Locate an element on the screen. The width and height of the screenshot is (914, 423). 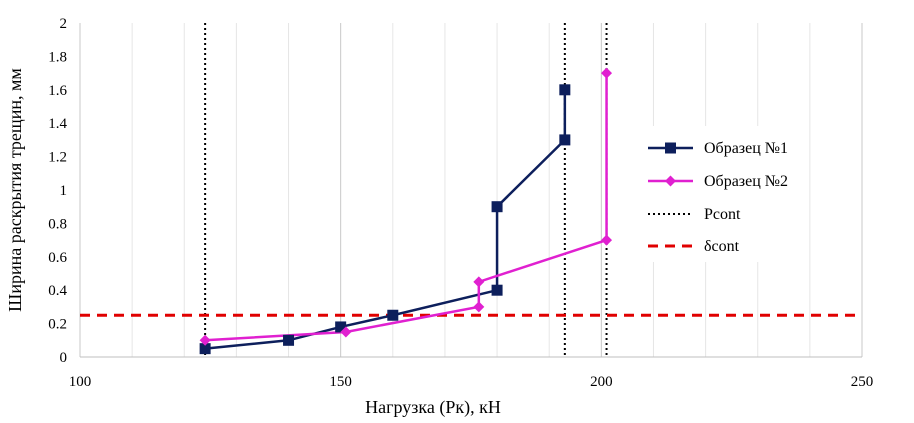
x-tick-label: 150 is located at coordinates (340, 382).